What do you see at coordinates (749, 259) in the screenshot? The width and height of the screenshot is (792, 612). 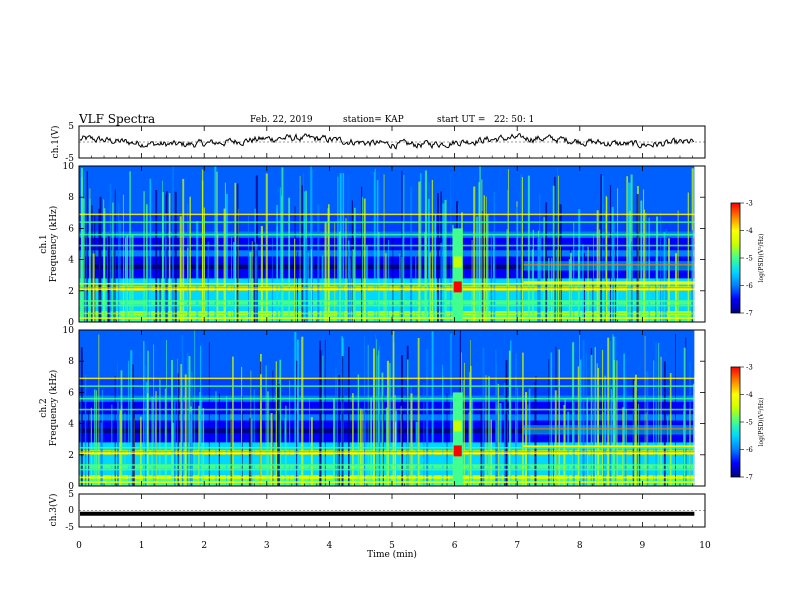 I see `colorbar-tick-label: -5` at bounding box center [749, 259].